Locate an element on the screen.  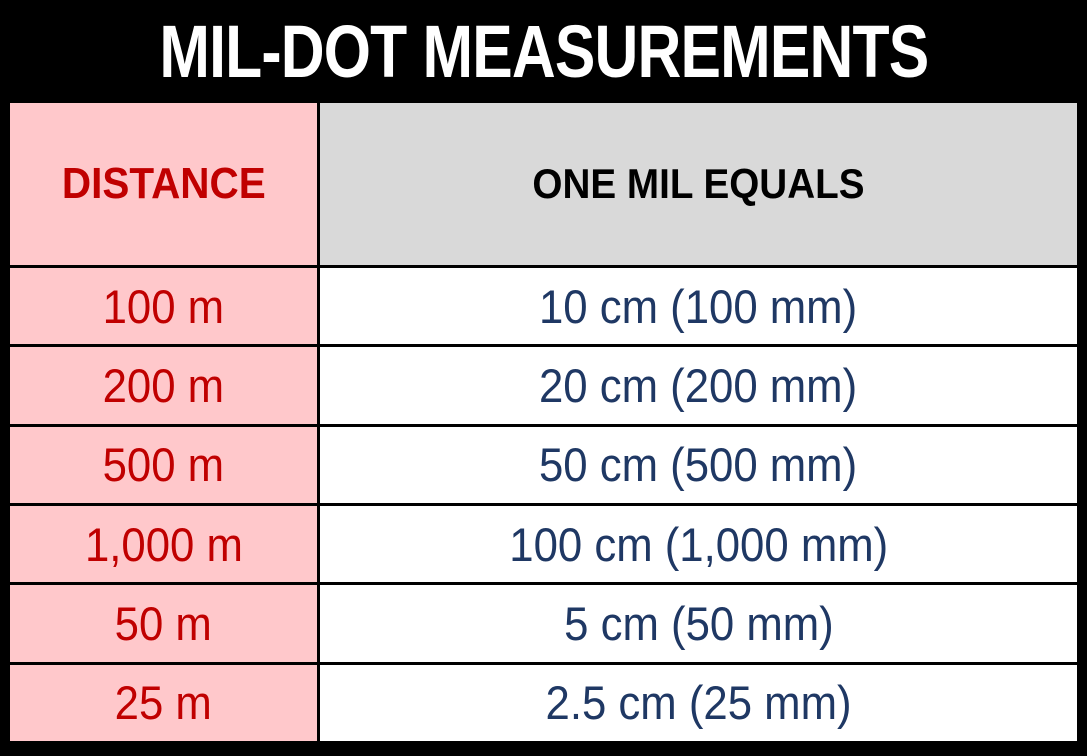
distance-value: 200 m is located at coordinates (163, 385).